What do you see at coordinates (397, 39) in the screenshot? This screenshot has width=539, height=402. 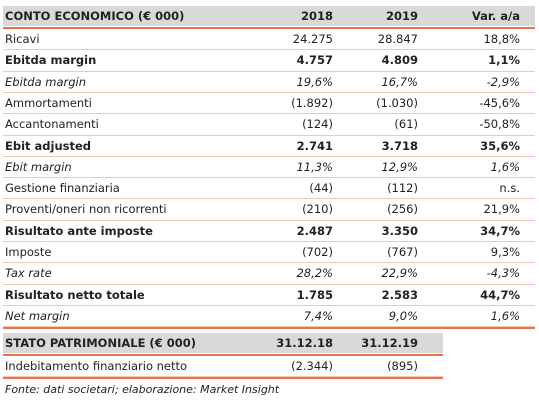 I see `row-value: 28.847` at bounding box center [397, 39].